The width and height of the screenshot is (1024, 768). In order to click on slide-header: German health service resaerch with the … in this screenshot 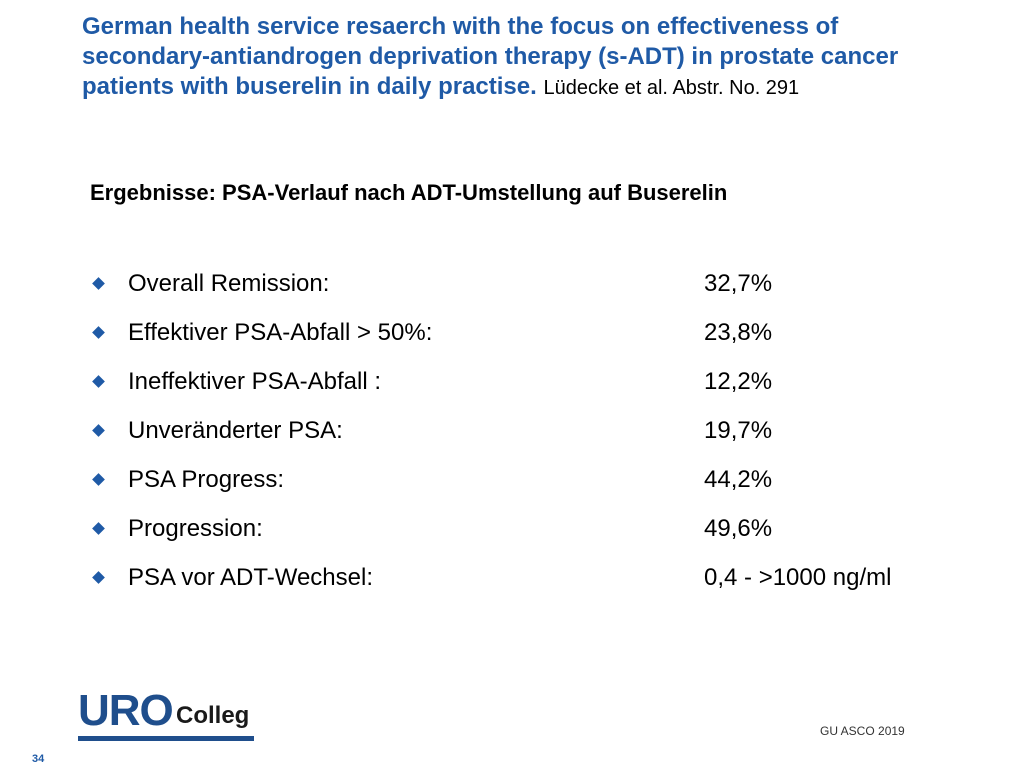, I will do `click(522, 57)`.